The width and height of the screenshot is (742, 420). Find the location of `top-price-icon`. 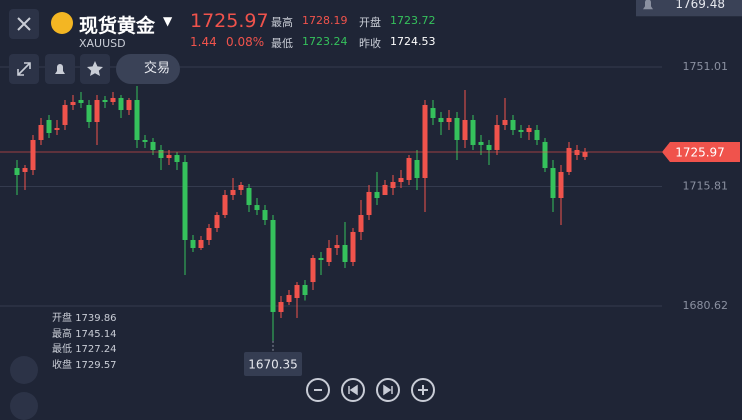

top-price-icon is located at coordinates (648, 5).